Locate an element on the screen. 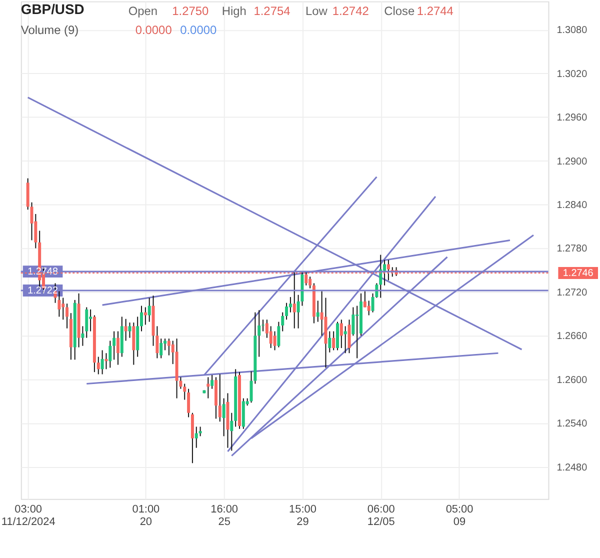 The height and width of the screenshot is (558, 600). annotation: 1.2754 is located at coordinates (272, 11).